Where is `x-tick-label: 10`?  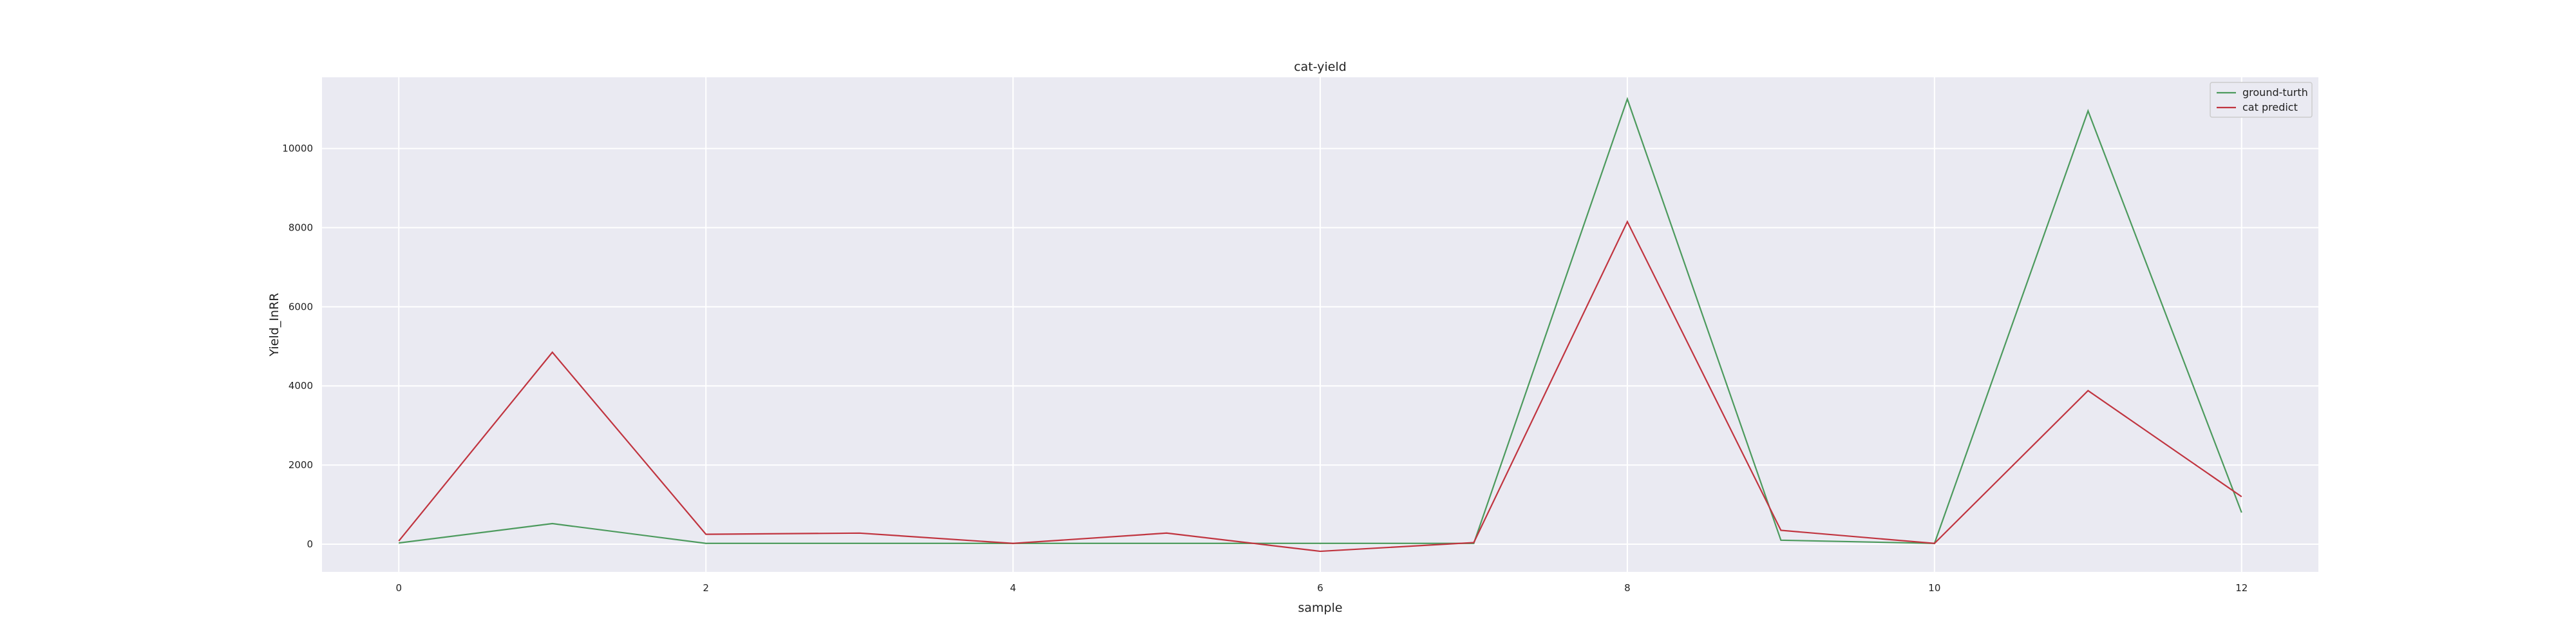 x-tick-label: 10 is located at coordinates (1934, 588).